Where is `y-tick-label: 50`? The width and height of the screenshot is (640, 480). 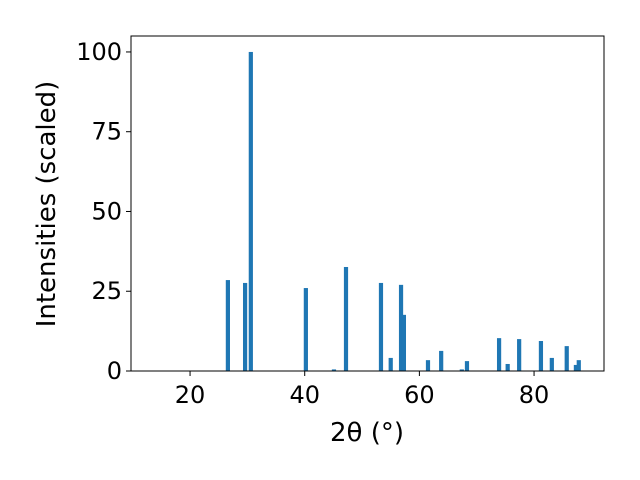
y-tick-label: 50 is located at coordinates (106, 211).